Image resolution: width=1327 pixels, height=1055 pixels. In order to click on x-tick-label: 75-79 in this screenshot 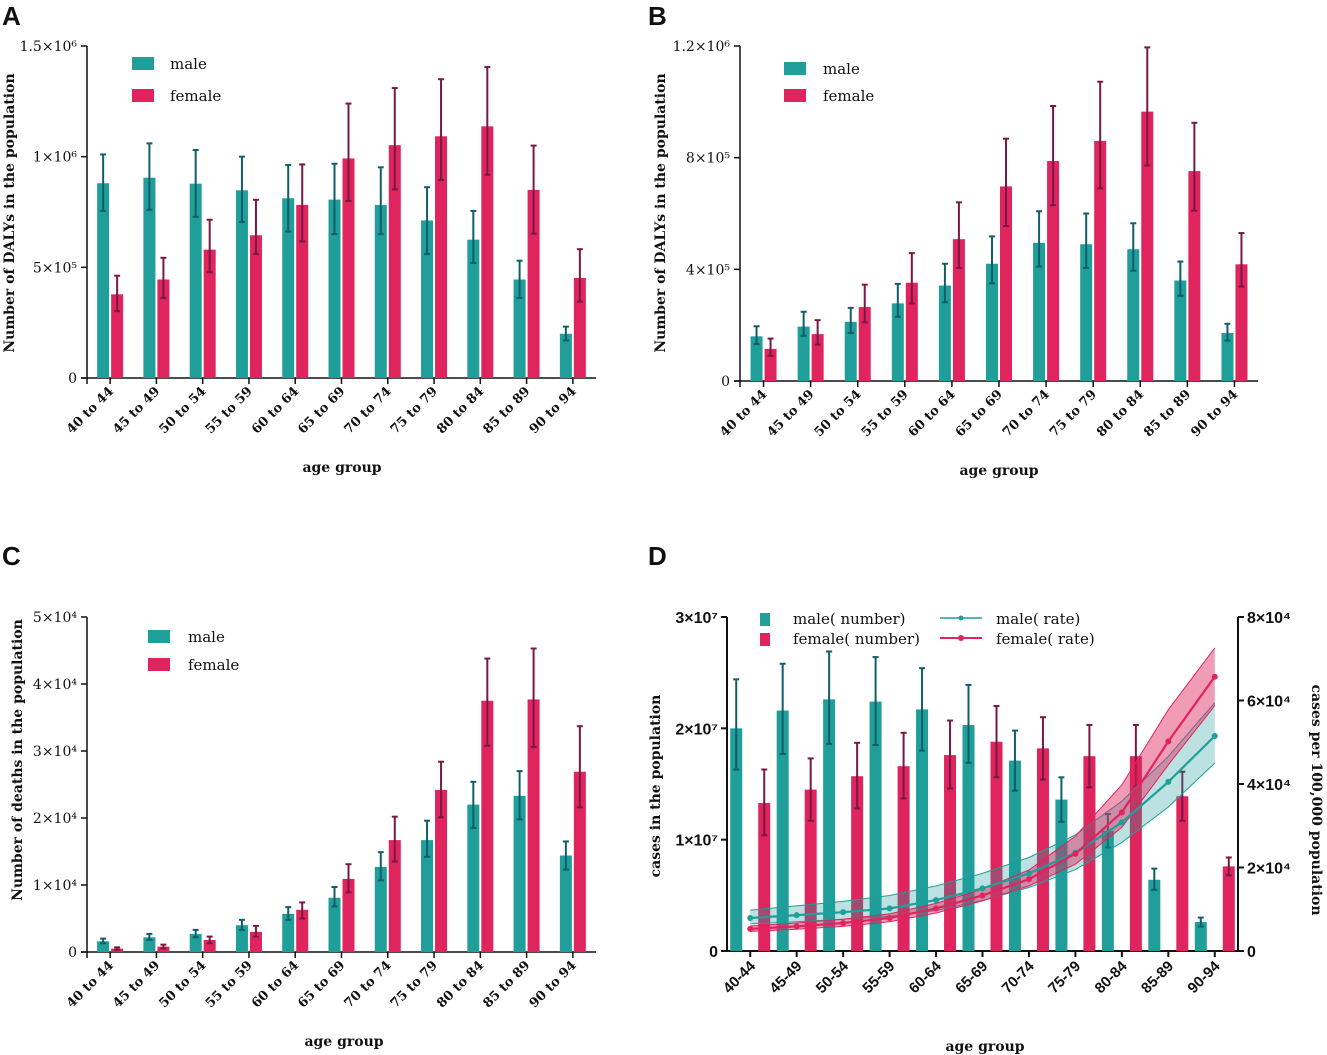, I will do `click(1064, 977)`.